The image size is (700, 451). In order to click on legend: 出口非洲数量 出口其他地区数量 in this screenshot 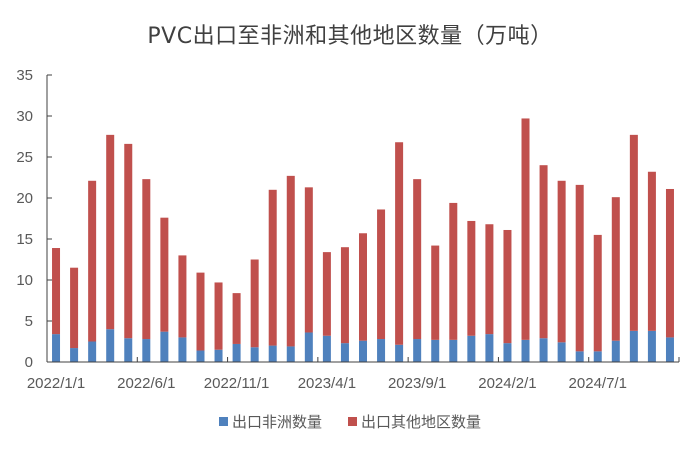, I will do `click(350, 421)`.